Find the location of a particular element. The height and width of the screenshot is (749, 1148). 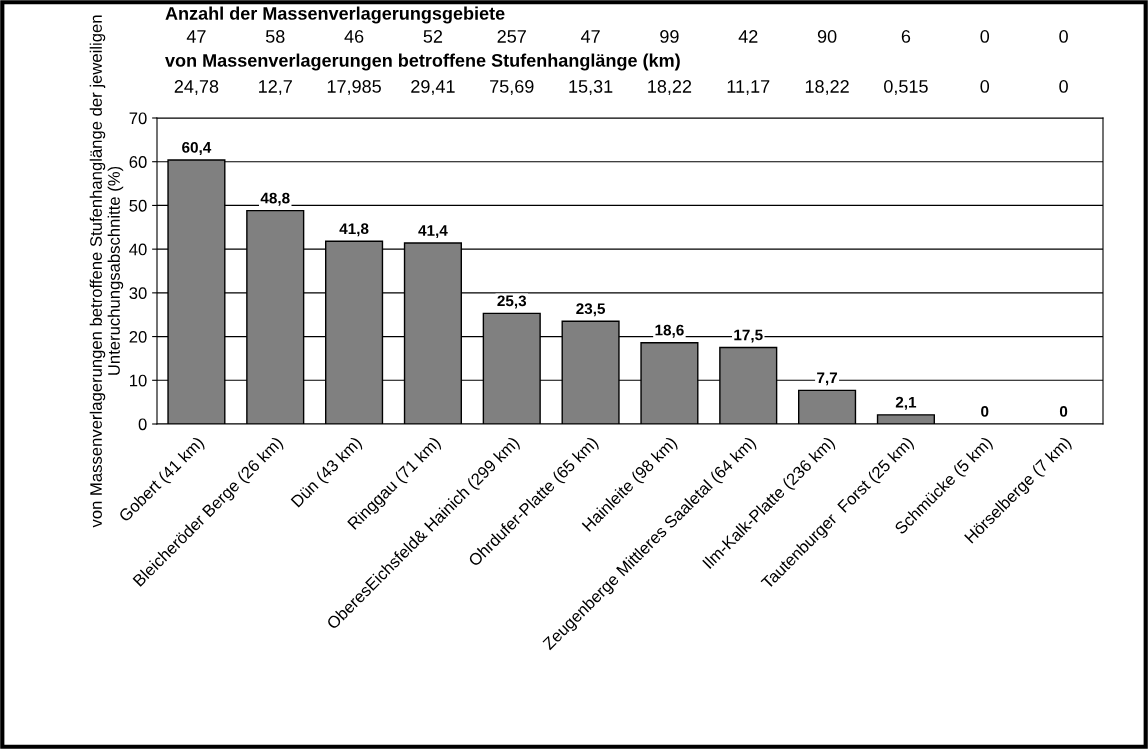

data-label: 2,1 is located at coordinates (906, 403).